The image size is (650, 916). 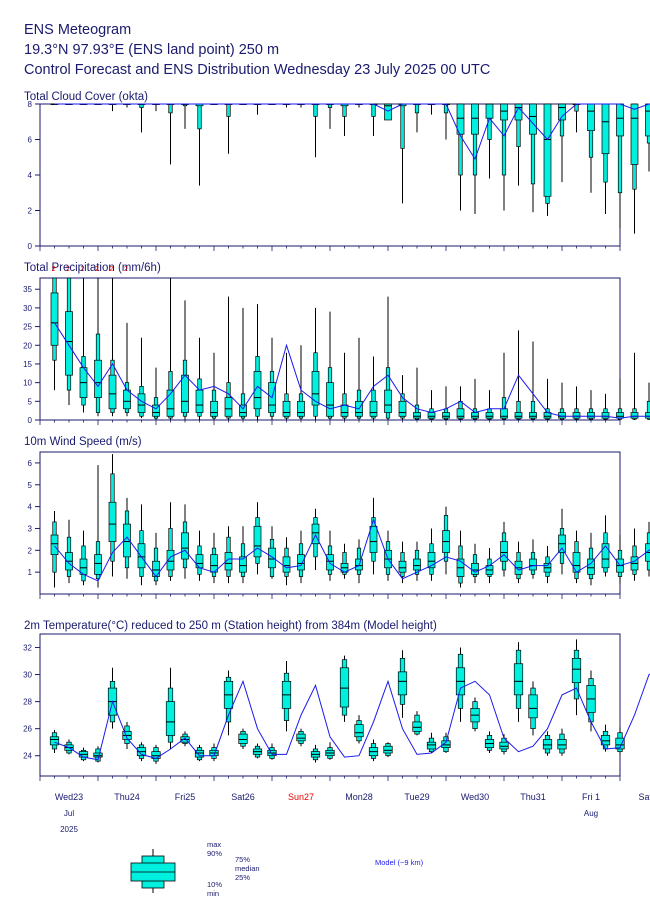 I want to click on panel-title: Total Cloud Cover (okta), so click(x=86, y=97).